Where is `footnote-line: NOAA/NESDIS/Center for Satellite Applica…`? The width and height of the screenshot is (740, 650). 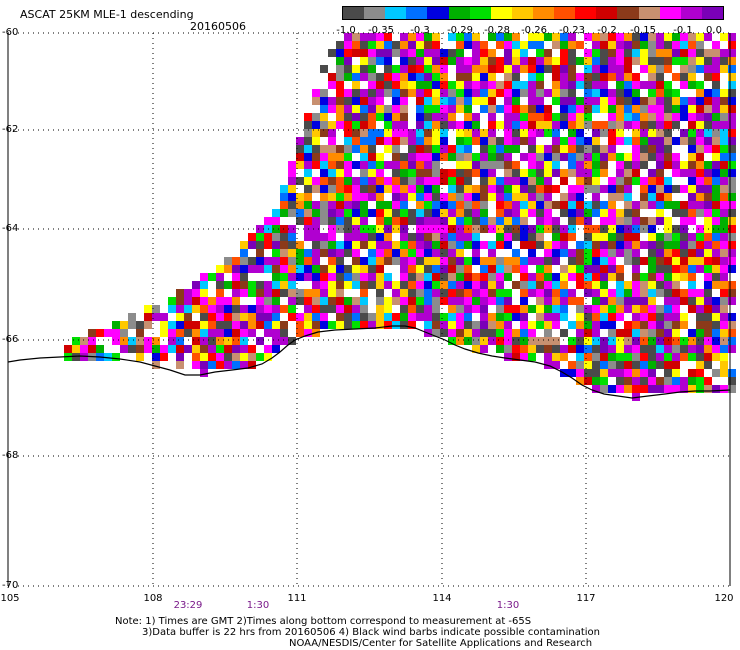 footnote-line: NOAA/NESDIS/Center for Satellite Applica… is located at coordinates (441, 643).